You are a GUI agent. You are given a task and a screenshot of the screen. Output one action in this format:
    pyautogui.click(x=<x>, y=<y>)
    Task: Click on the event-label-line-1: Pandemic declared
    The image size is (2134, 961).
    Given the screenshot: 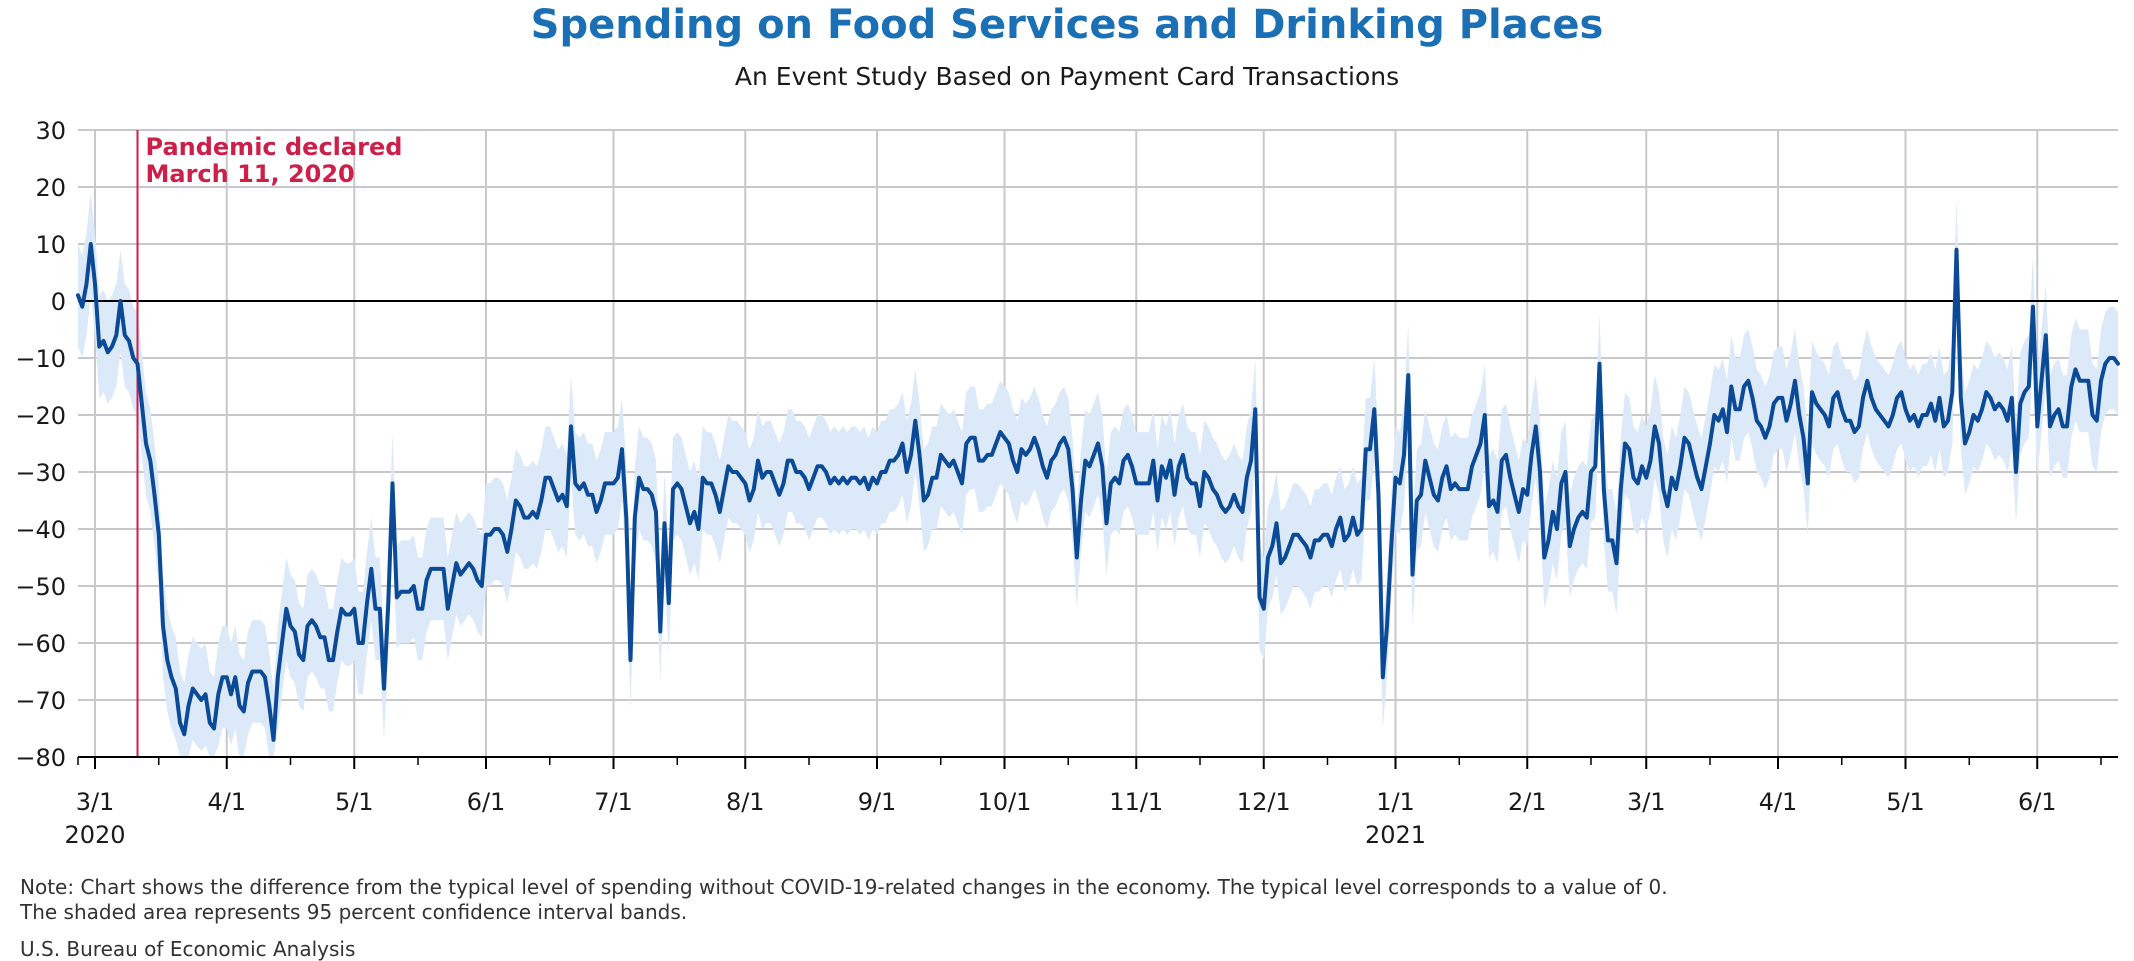 What is the action you would take?
    pyautogui.click(x=274, y=147)
    